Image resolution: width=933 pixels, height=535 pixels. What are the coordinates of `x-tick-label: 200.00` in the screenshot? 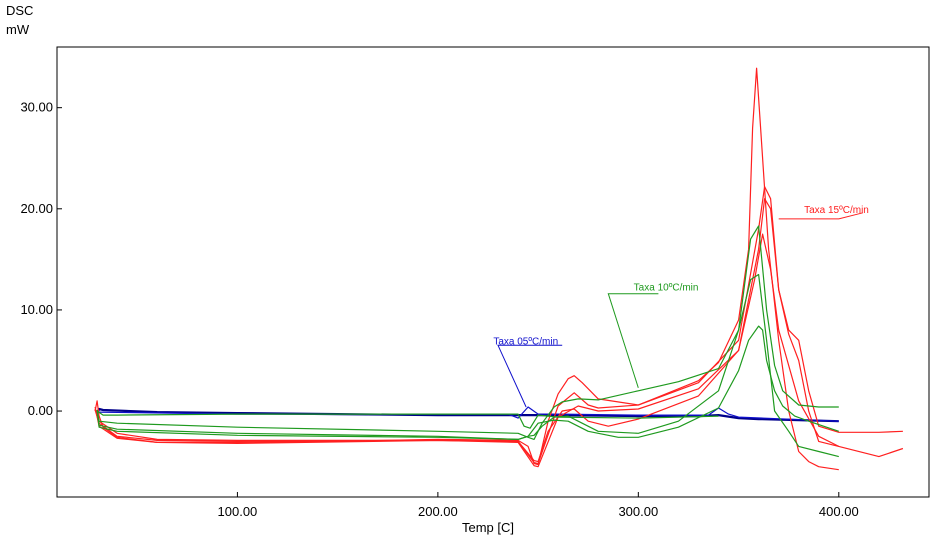 It's located at (438, 511).